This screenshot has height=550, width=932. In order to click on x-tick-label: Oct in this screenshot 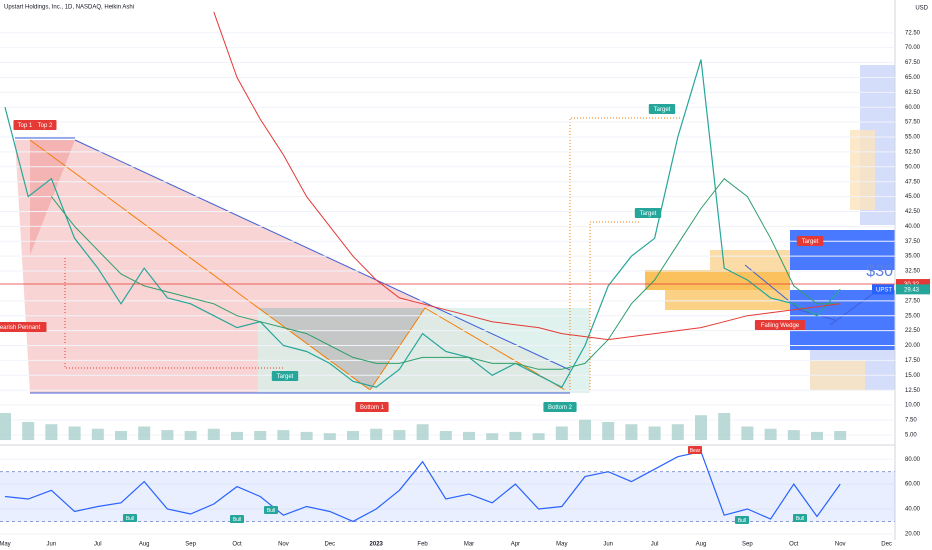, I will do `click(794, 545)`.